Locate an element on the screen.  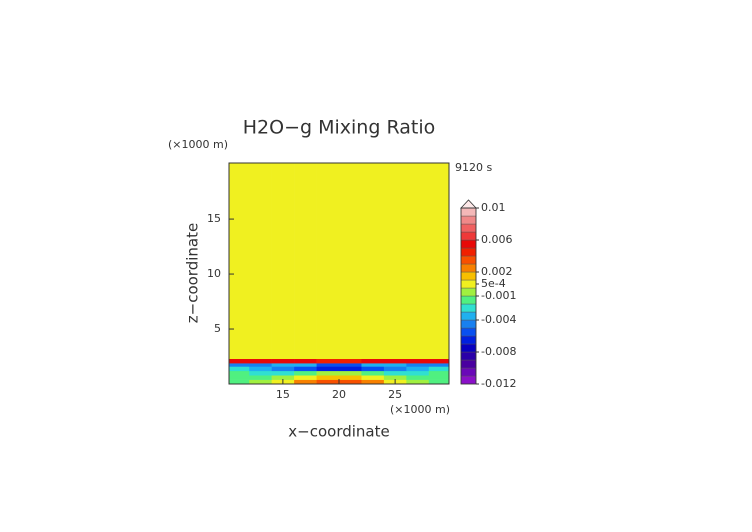
y-tick-label: 10 is located at coordinates (214, 273).